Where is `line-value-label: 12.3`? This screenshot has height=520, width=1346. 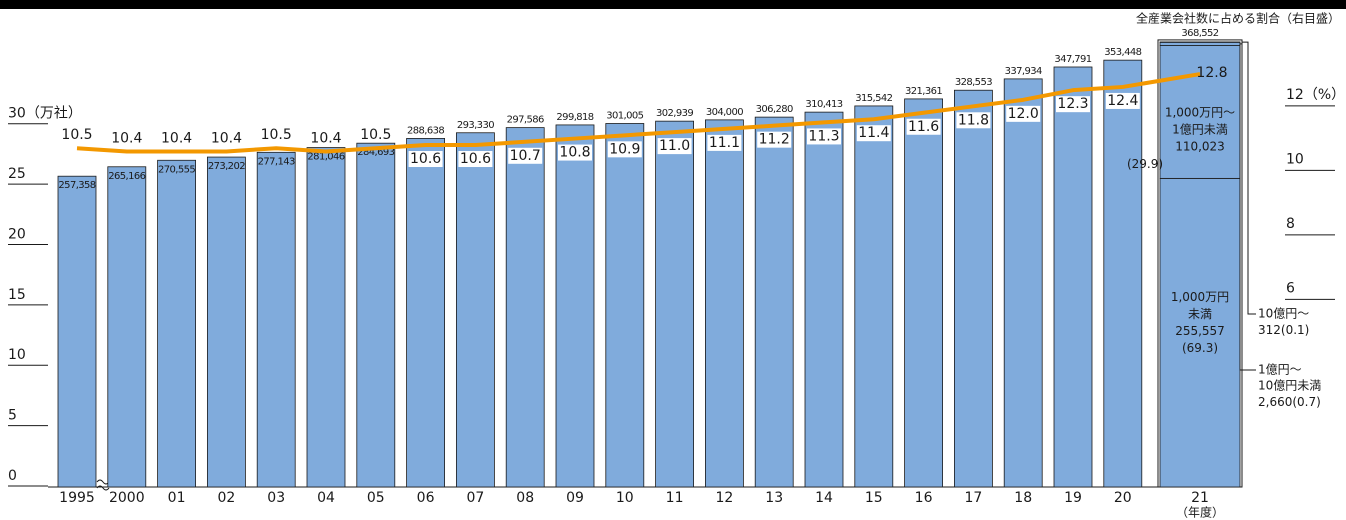 line-value-label: 12.3 is located at coordinates (1072, 104).